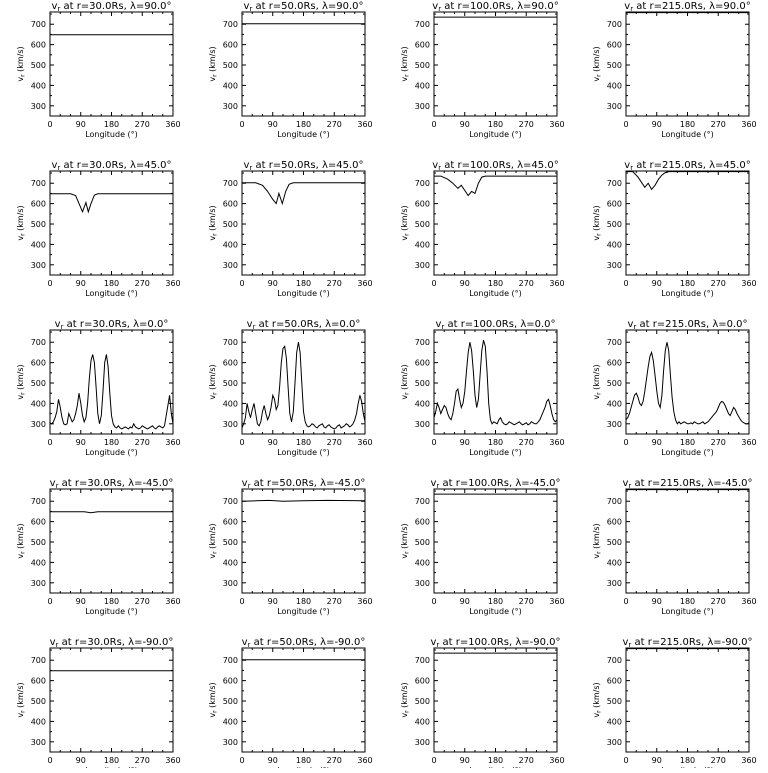  I want to click on y-tick-label: 600, so click(38, 45).